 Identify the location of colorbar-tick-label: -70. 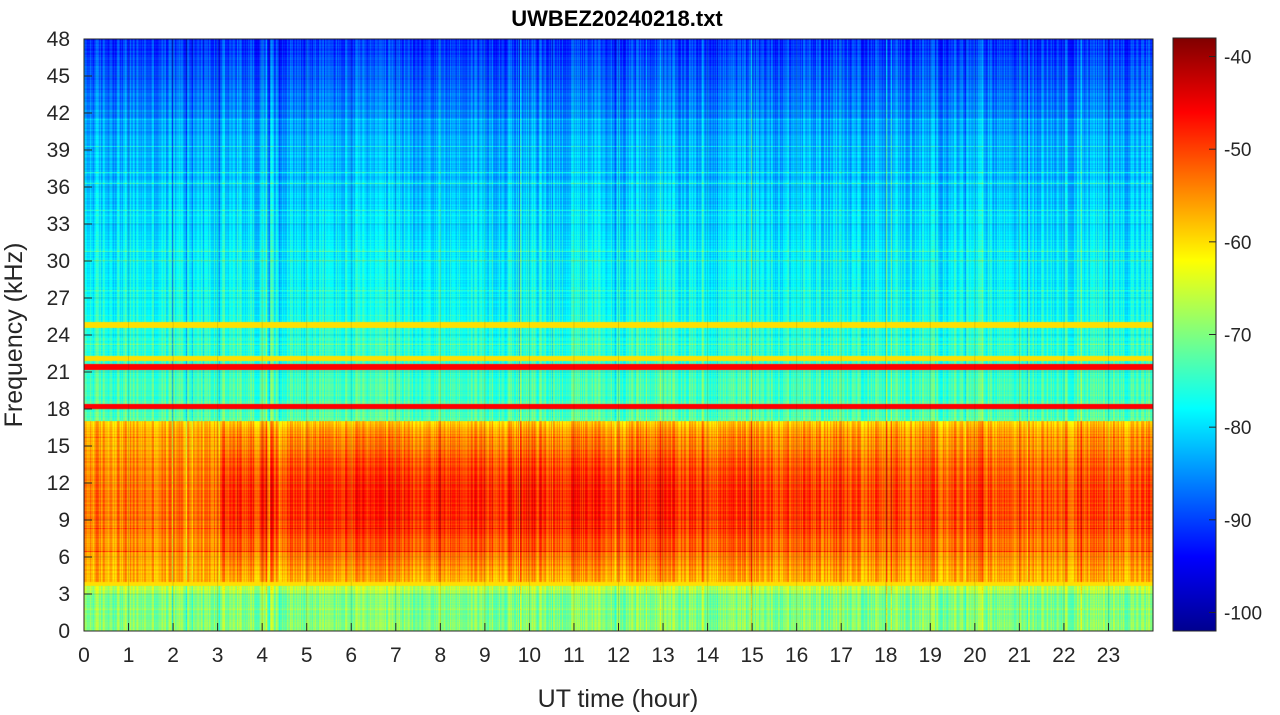
(1237, 336).